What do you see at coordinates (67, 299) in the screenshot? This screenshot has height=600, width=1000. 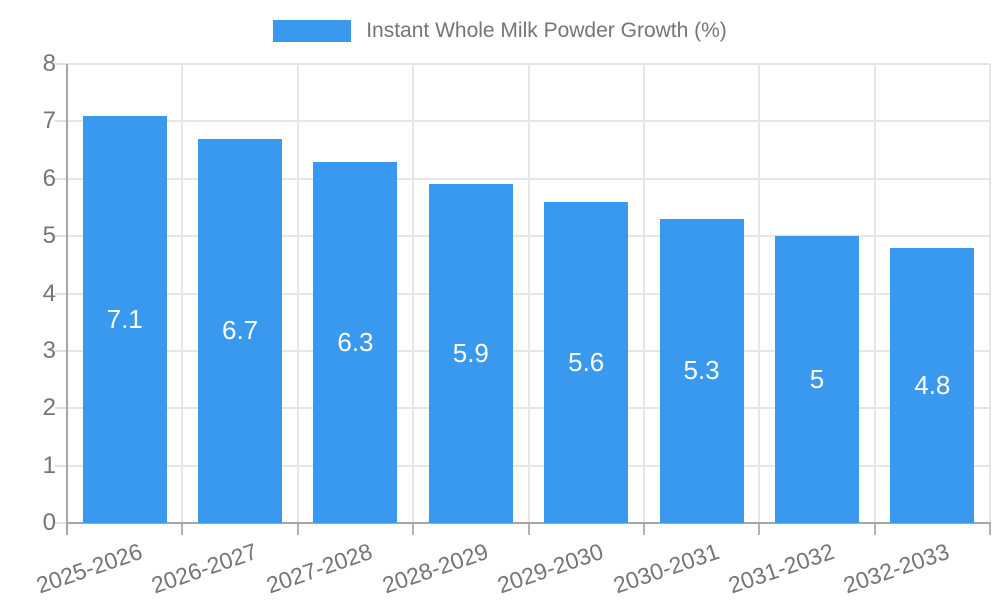 I see `y-axis-line` at bounding box center [67, 299].